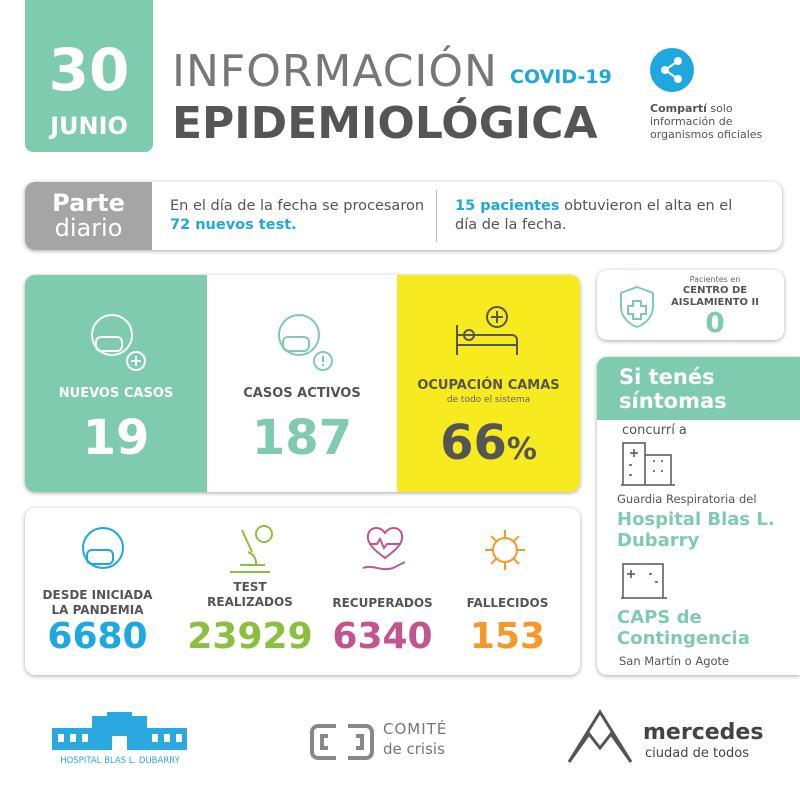  I want to click on hospital-logo, so click(119, 731).